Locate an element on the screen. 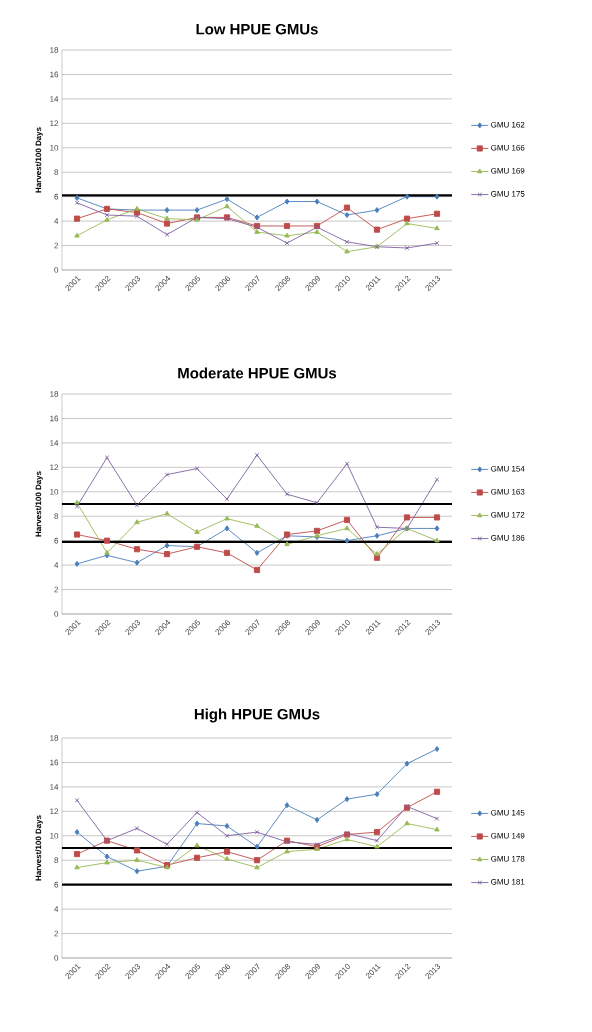 Image resolution: width=592 pixels, height=1032 pixels. chart-title: Moderate HPUE GMUs is located at coordinates (257, 373).